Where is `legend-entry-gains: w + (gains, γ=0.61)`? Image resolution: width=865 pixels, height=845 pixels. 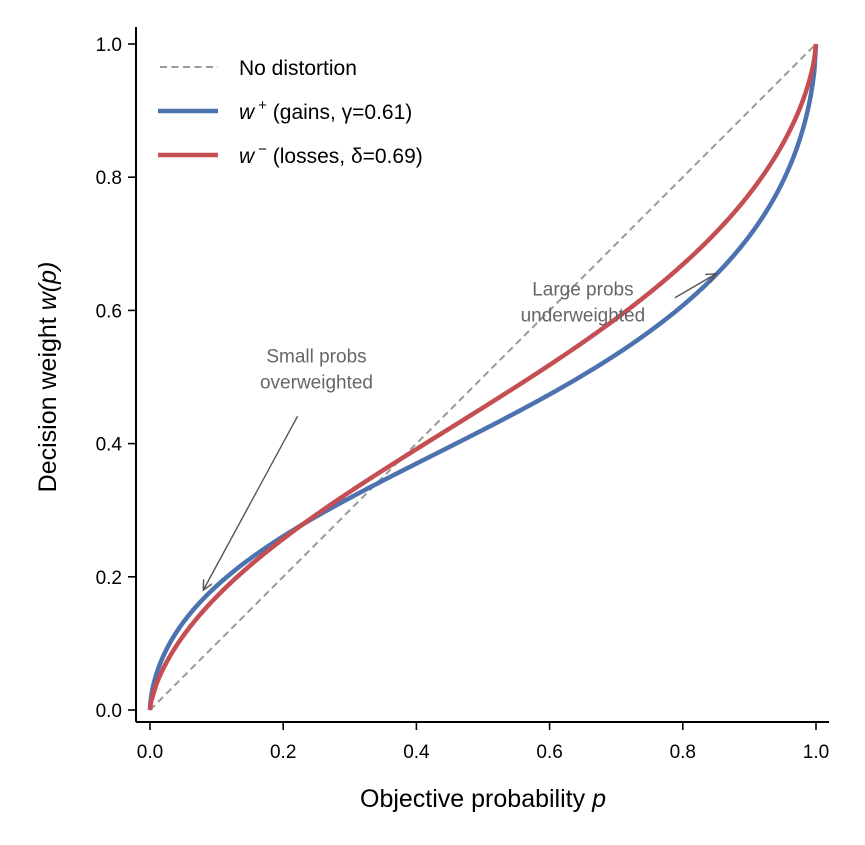 legend-entry-gains: w + (gains, γ=0.61) is located at coordinates (285, 110).